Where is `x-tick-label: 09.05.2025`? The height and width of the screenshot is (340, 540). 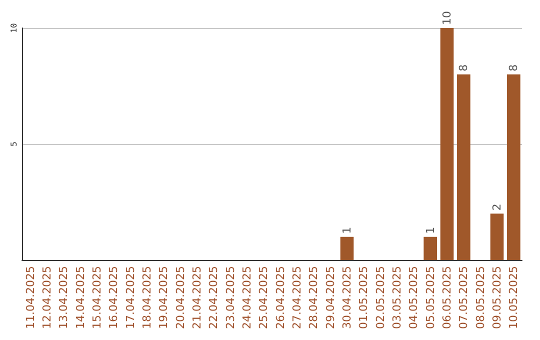 x-tick-label: 09.05.2025 is located at coordinates (497, 298).